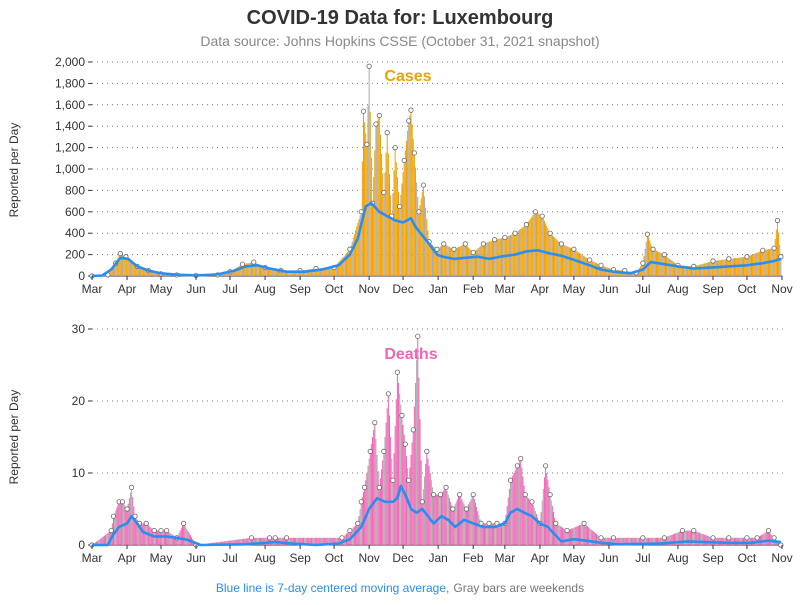  Describe the element at coordinates (75, 190) in the screenshot. I see `cases-y-tick-label: 800` at that location.